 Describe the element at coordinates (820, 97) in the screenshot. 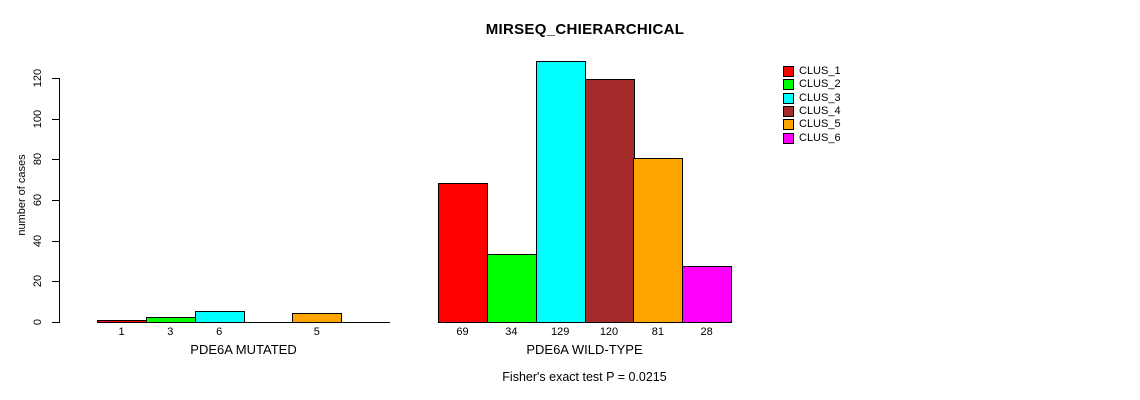

I see `legend-item-label: CLUS_3` at that location.